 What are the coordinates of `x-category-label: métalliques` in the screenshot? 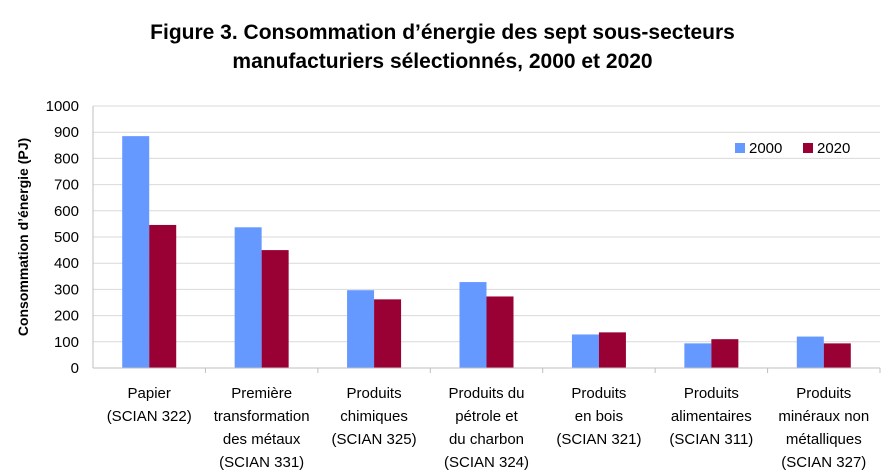 It's located at (824, 439).